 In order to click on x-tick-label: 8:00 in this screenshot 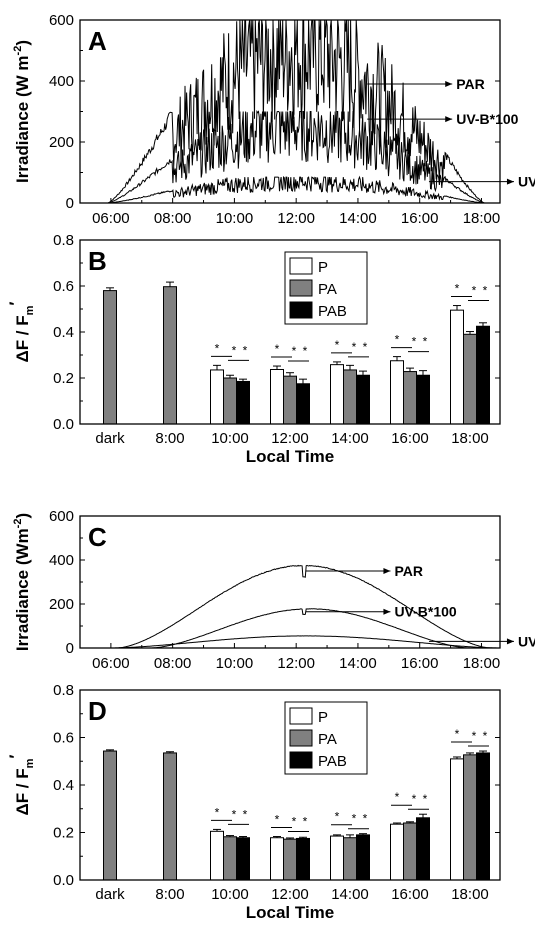, I will do `click(169, 894)`.